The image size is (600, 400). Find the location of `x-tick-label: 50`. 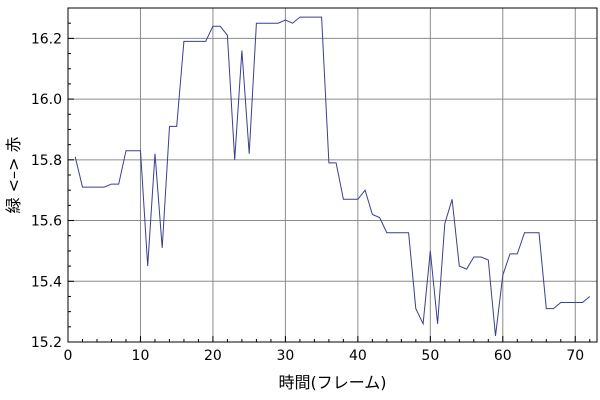

x-tick-label: 50 is located at coordinates (430, 356).